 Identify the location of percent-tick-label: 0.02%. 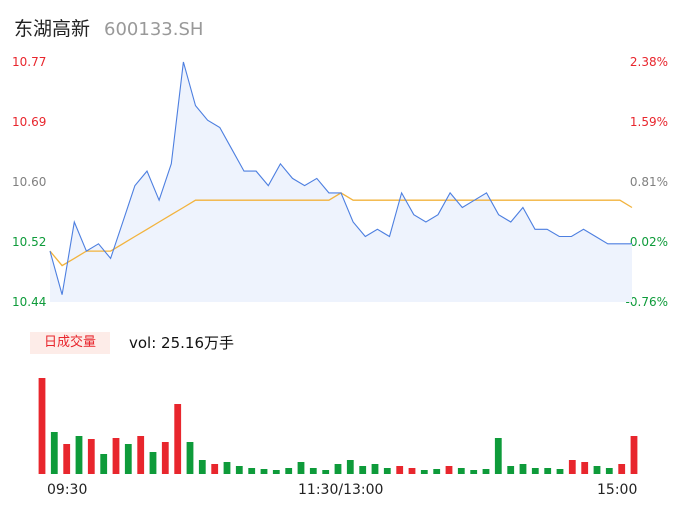
(648, 242).